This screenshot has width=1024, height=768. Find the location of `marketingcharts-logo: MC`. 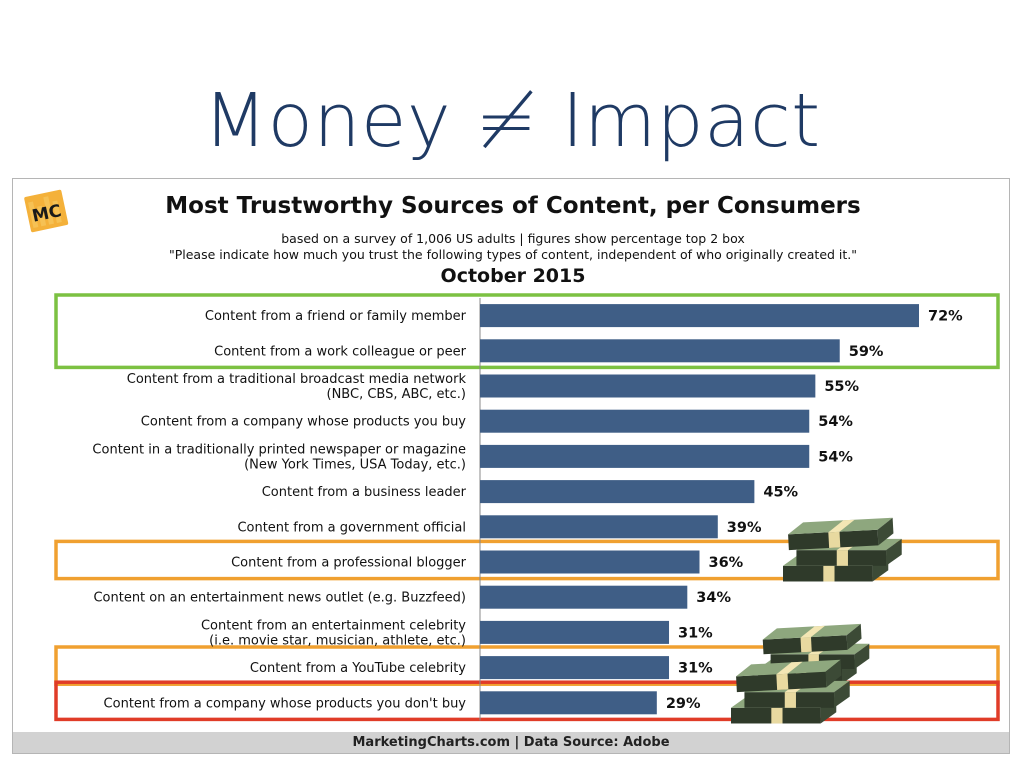

marketingcharts-logo: MC is located at coordinates (46, 211).